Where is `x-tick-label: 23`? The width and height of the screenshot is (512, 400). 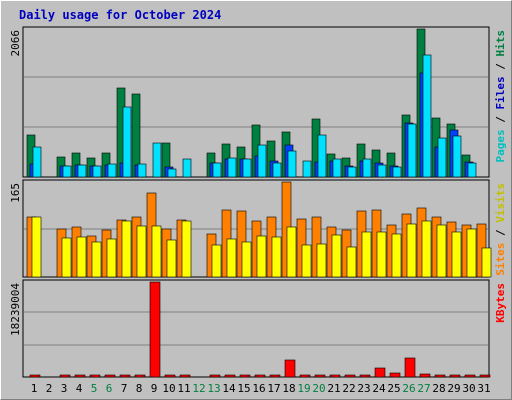
x-tick-label: 23 is located at coordinates (363, 388).